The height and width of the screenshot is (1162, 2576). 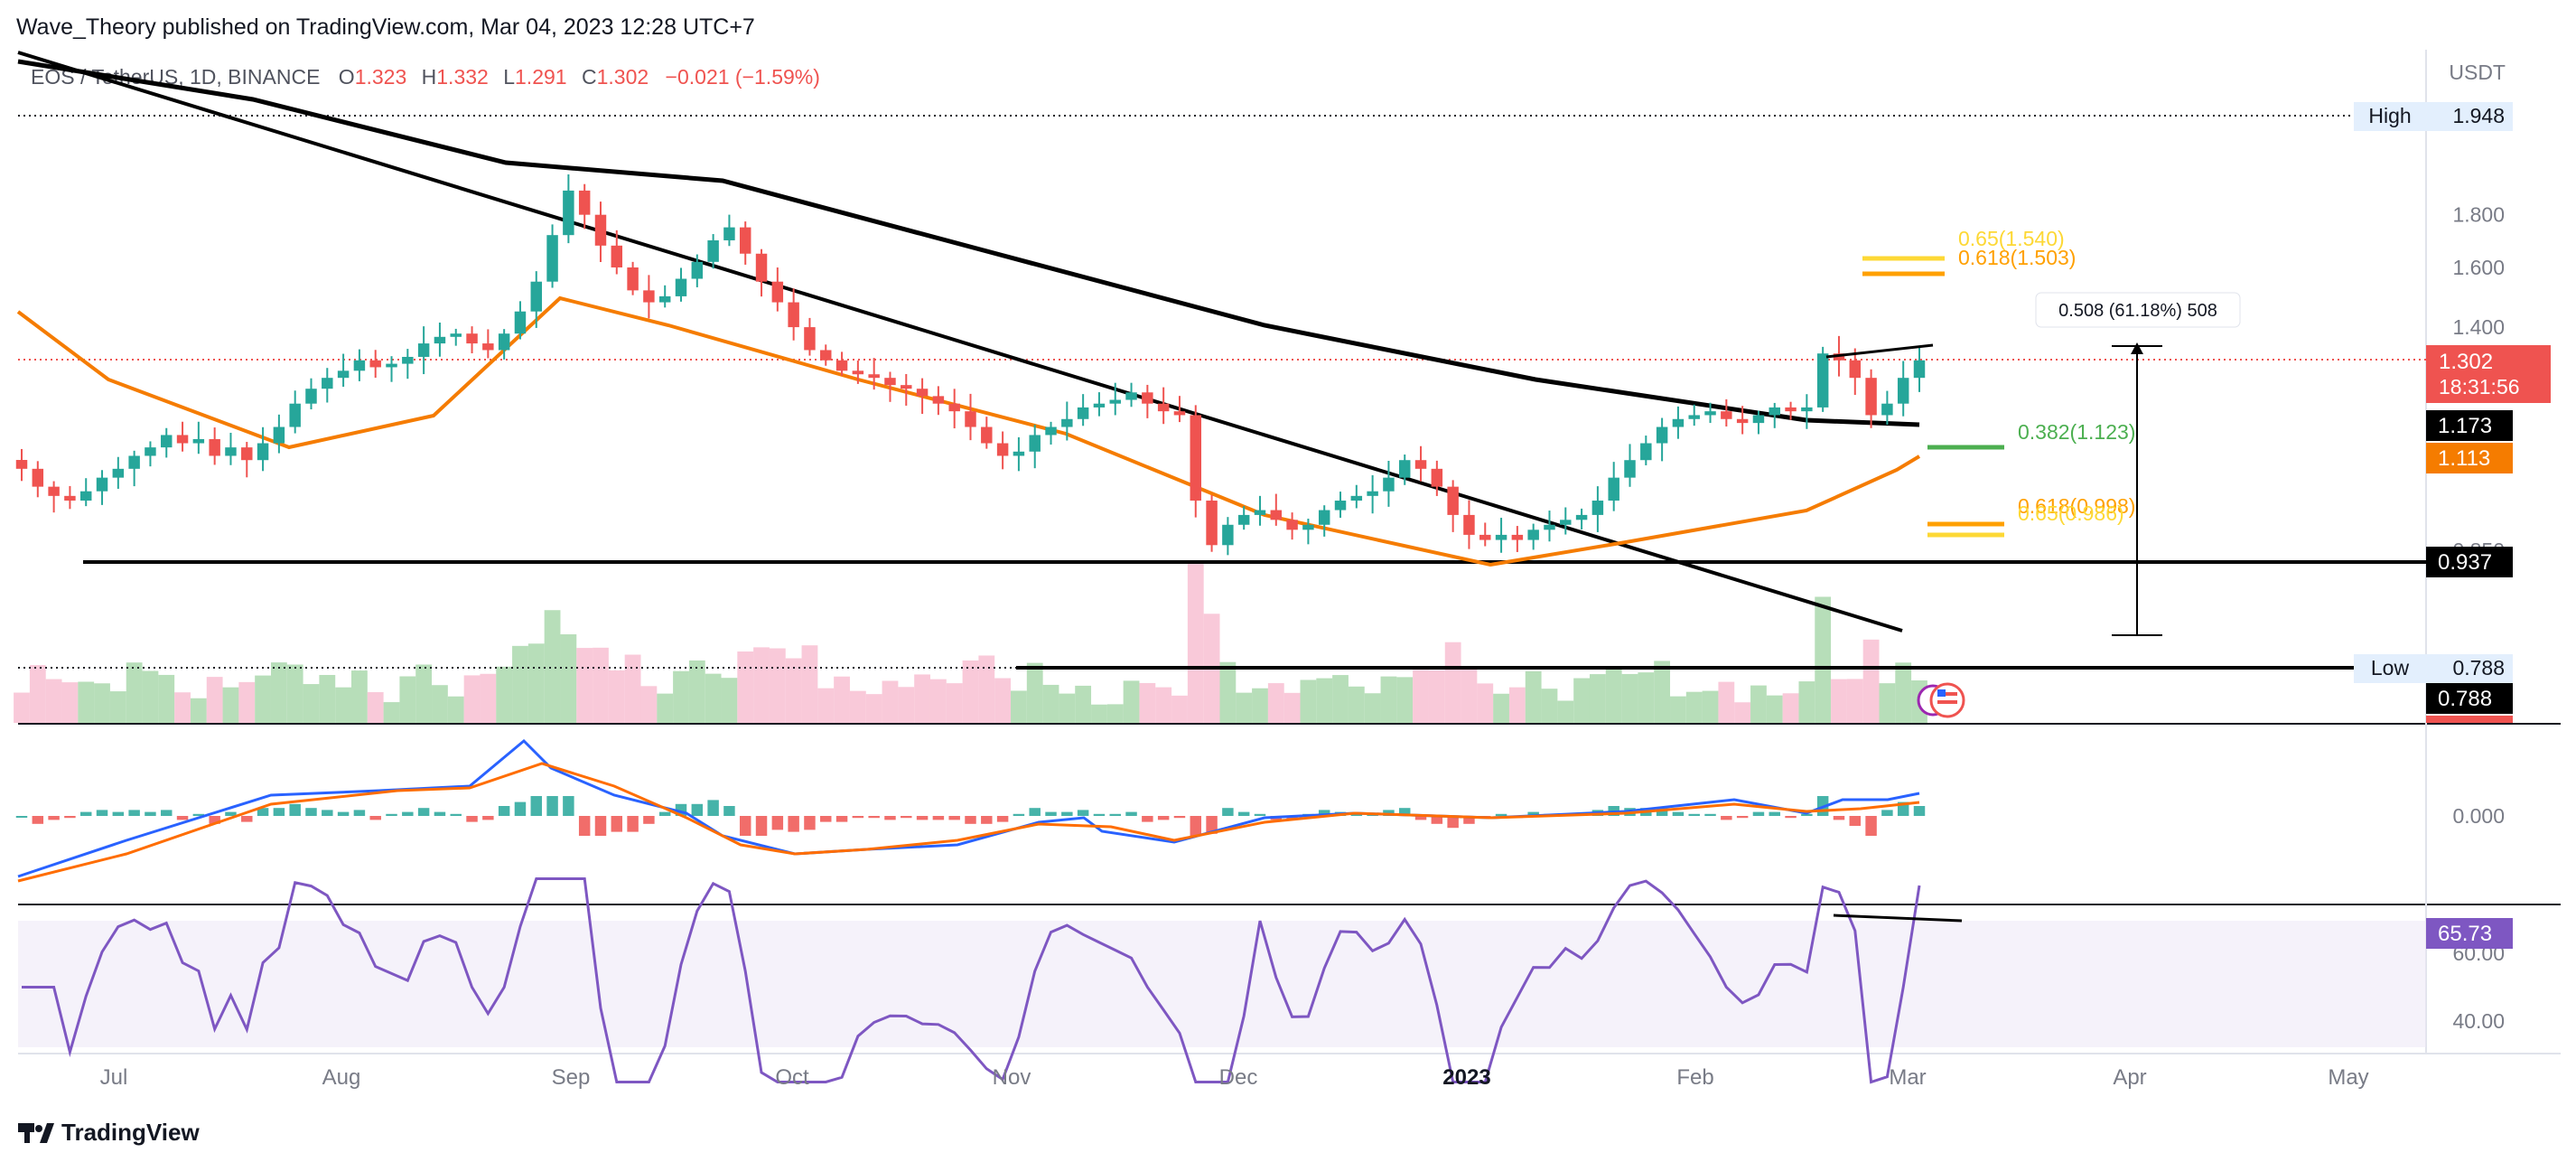 I want to click on measure-arrow-icon, so click(x=2137, y=348).